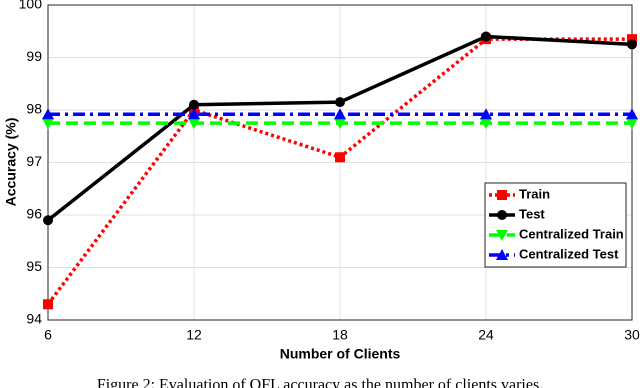  Describe the element at coordinates (194, 335) in the screenshot. I see `x-tick-label: 12` at that location.